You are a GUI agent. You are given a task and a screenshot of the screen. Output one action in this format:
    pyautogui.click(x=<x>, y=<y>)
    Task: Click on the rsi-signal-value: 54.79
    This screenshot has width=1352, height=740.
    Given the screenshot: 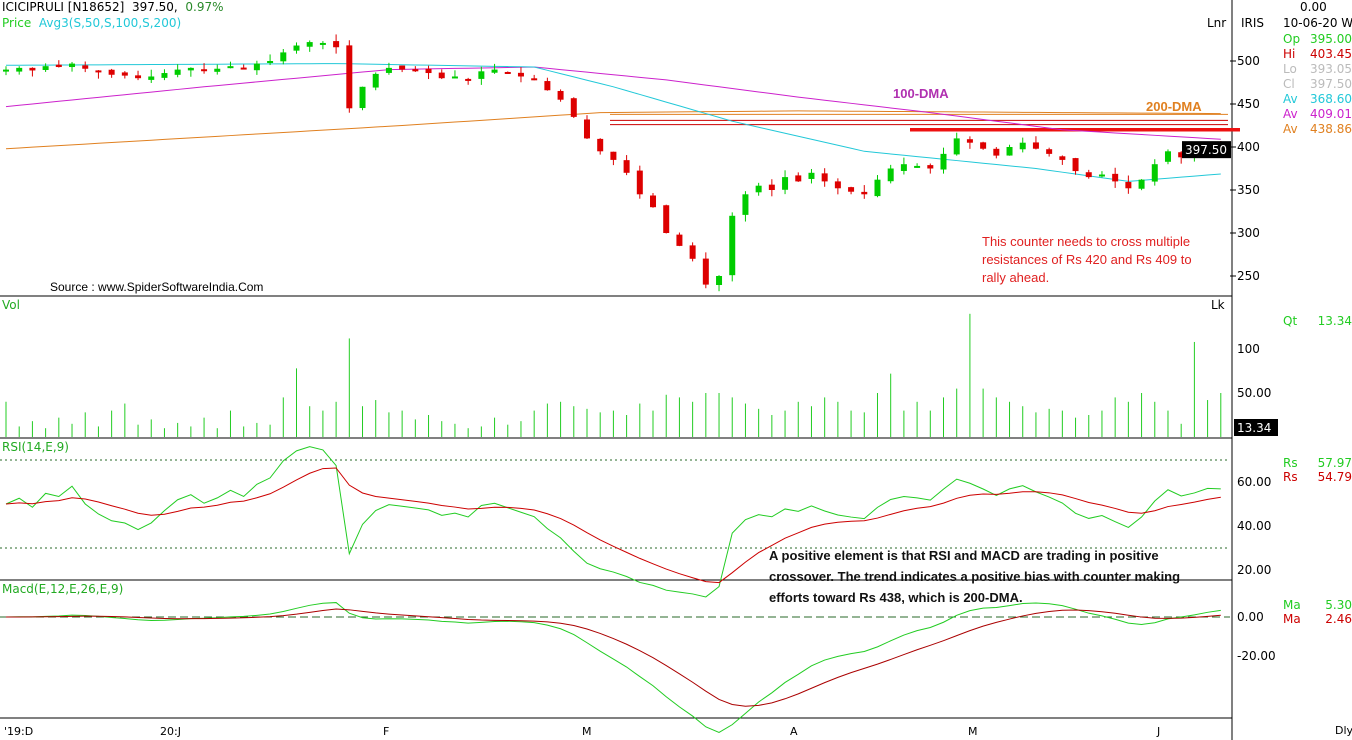 What is the action you would take?
    pyautogui.click(x=1334, y=477)
    